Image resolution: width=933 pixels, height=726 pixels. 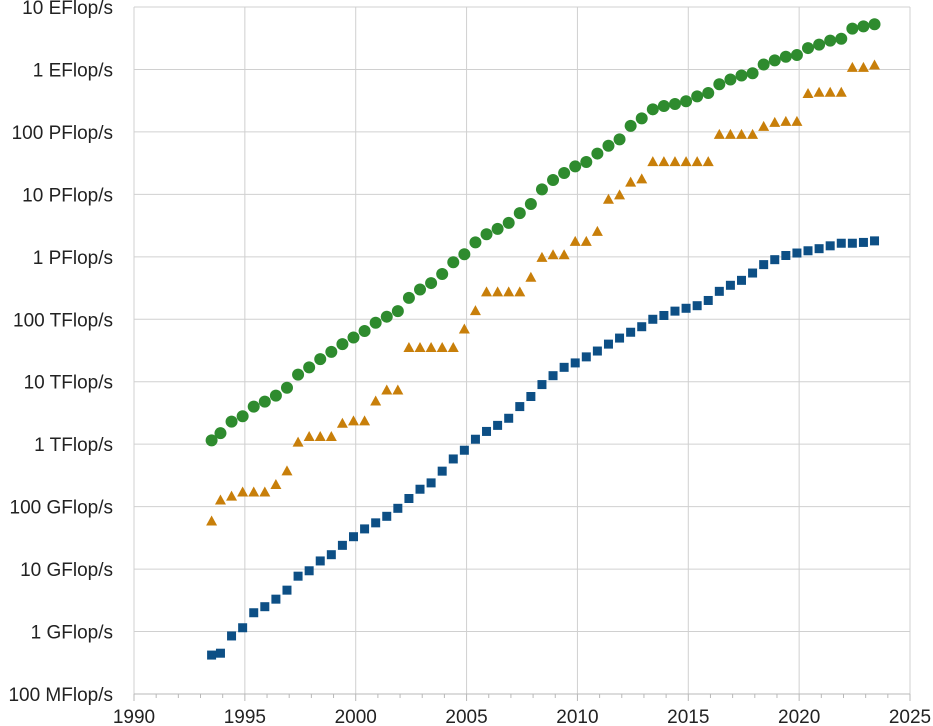 What do you see at coordinates (63, 320) in the screenshot?
I see `y-tick-label: 100 TFlop/s` at bounding box center [63, 320].